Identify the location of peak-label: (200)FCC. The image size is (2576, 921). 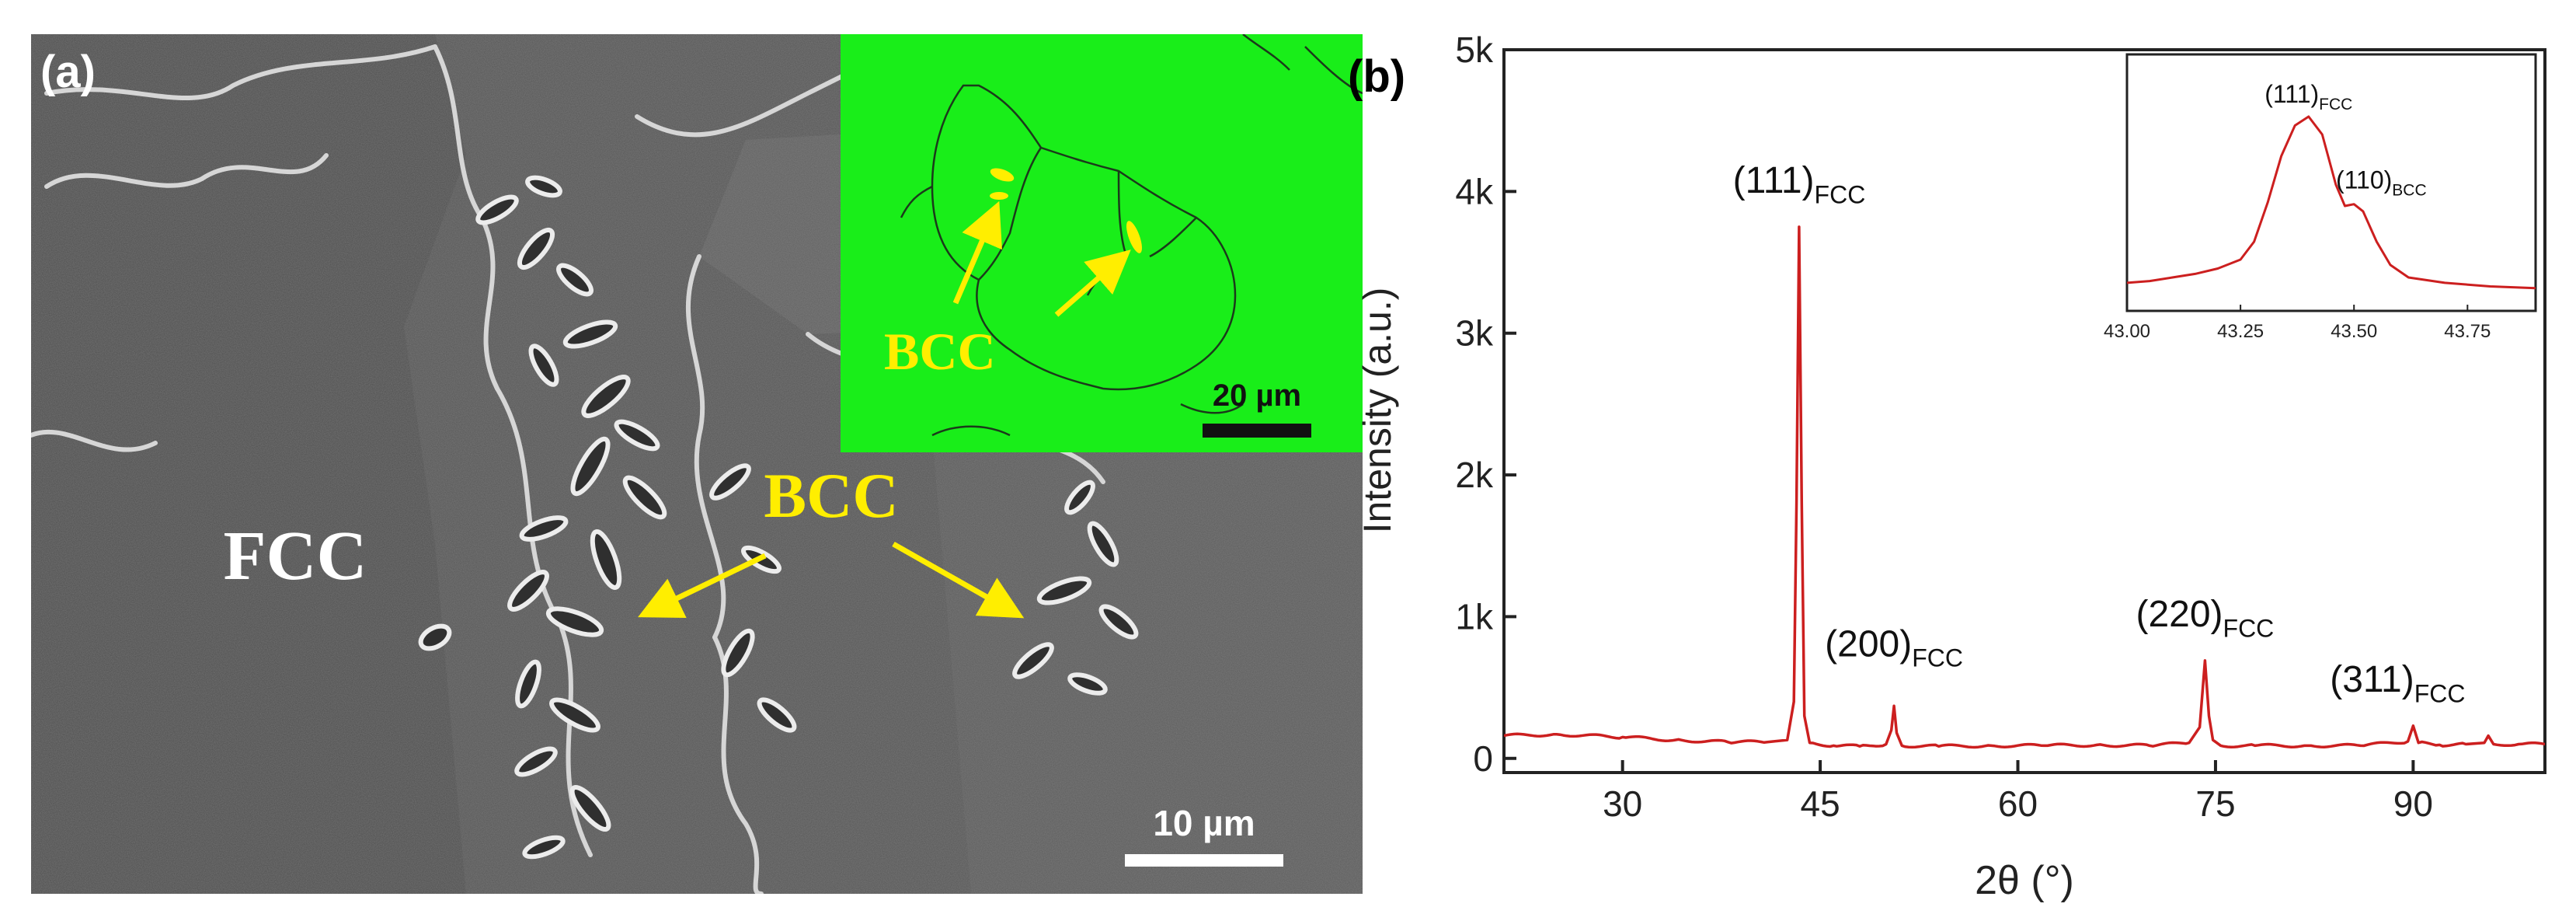
(1894, 647).